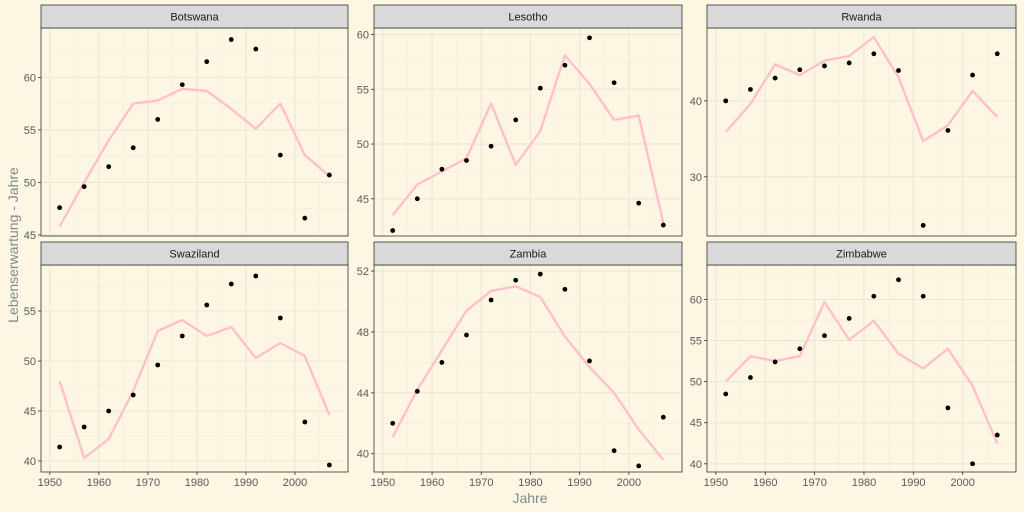  Describe the element at coordinates (765, 483) in the screenshot. I see `x-tick-label: 1960` at that location.